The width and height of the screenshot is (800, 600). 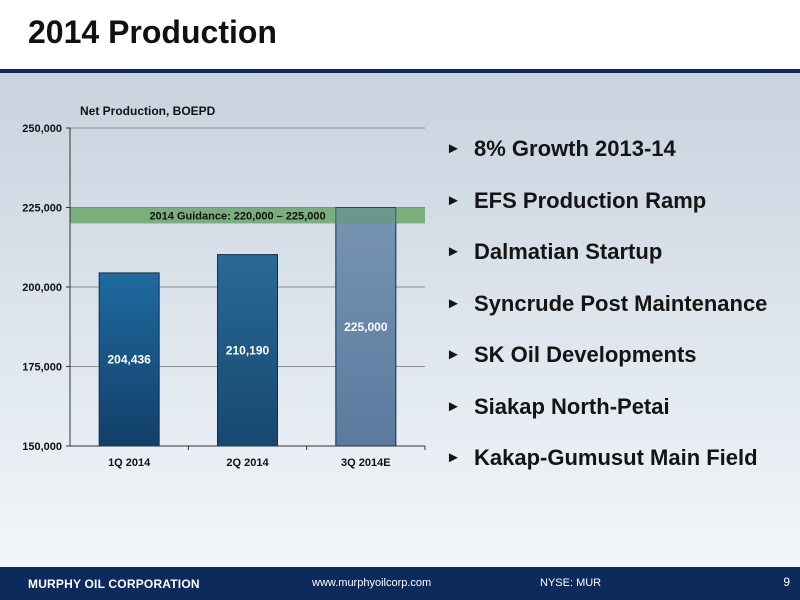 I want to click on bar-data-label: 225,000, so click(x=366, y=327).